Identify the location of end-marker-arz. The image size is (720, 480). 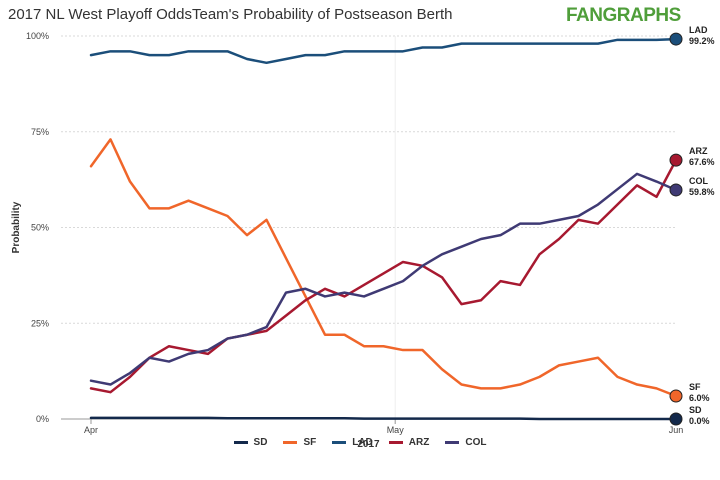
(676, 160).